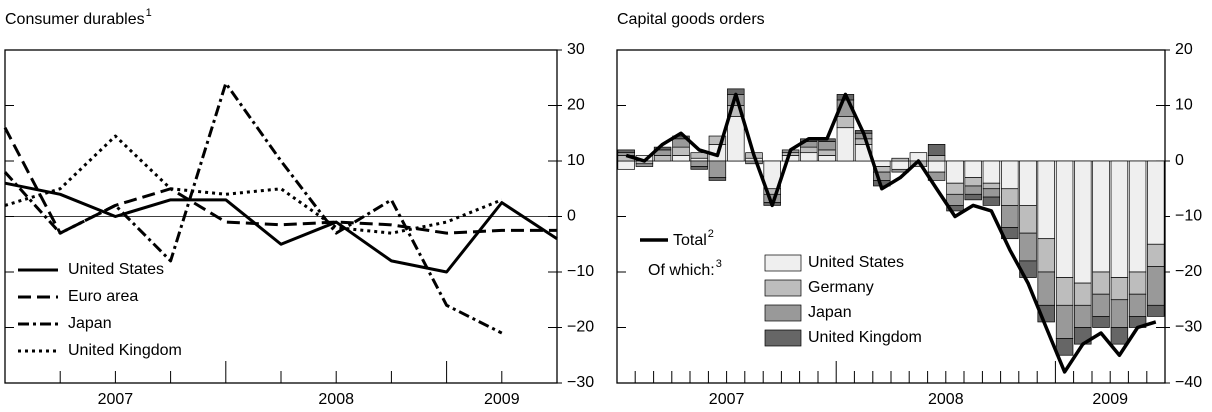  I want to click on y-tick-label: −20, so click(1188, 271).